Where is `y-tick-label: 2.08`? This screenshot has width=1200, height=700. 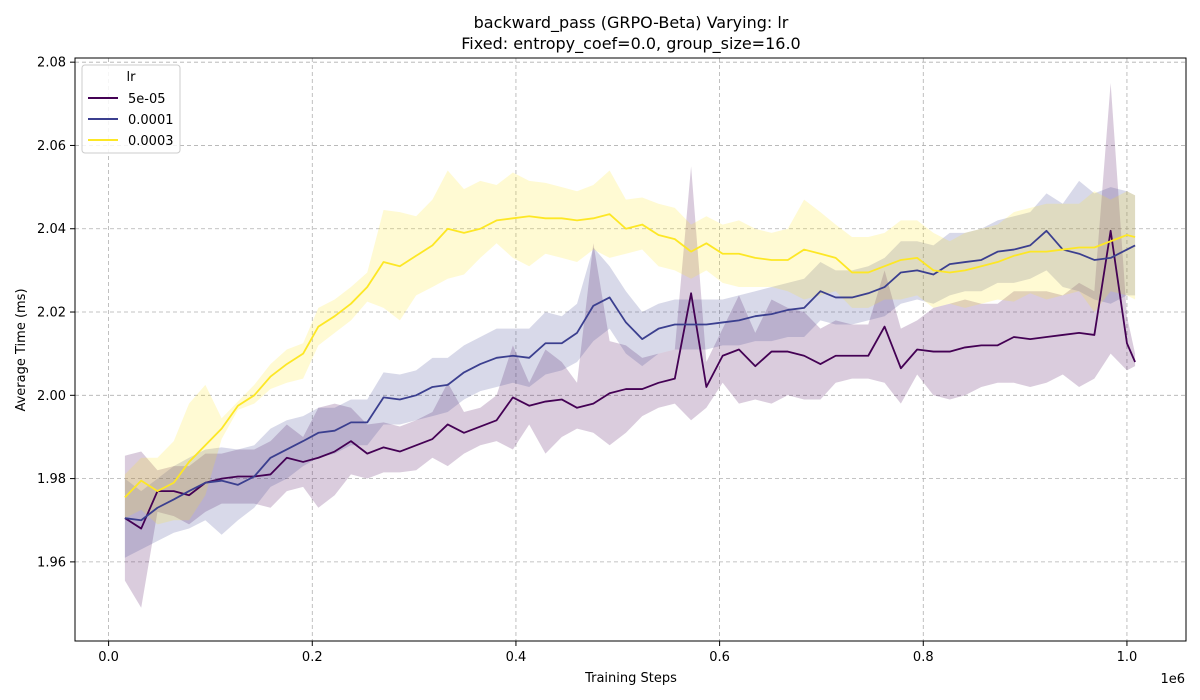 y-tick-label: 2.08 is located at coordinates (51, 63).